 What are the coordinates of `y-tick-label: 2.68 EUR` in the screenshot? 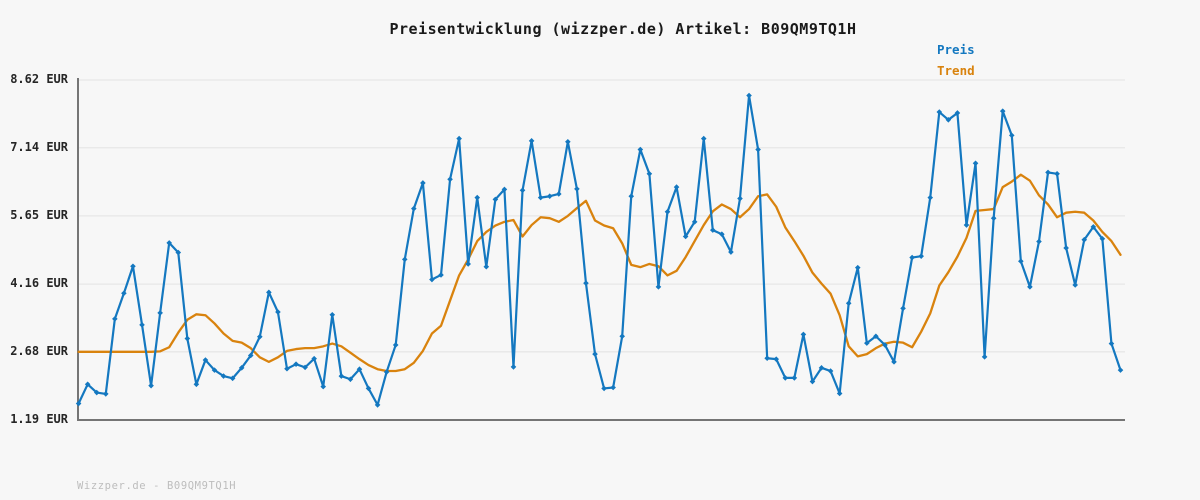 It's located at (39, 350).